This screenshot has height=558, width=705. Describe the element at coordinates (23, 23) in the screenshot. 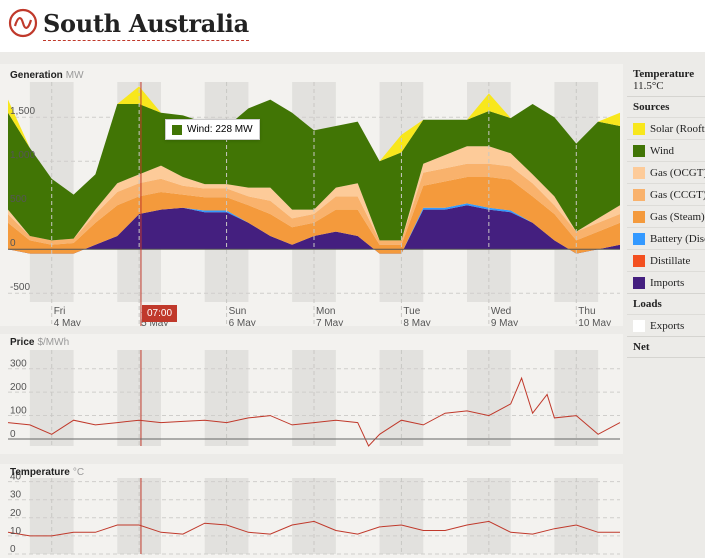

I see `logo-icon` at that location.